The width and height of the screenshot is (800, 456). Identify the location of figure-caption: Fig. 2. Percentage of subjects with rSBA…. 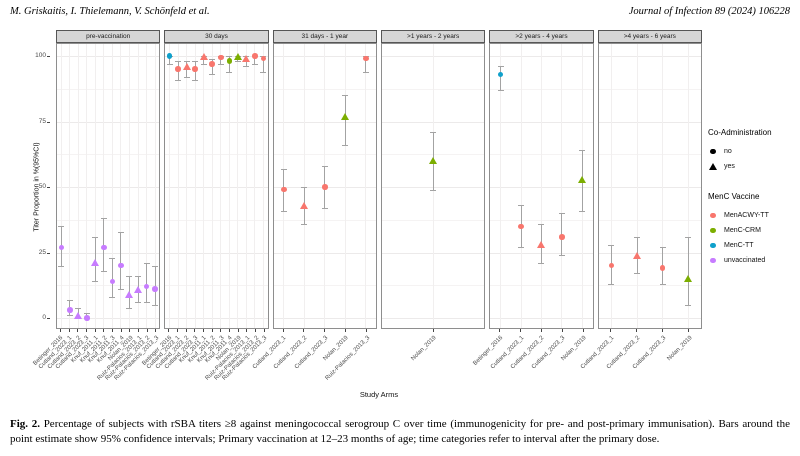
(400, 431).